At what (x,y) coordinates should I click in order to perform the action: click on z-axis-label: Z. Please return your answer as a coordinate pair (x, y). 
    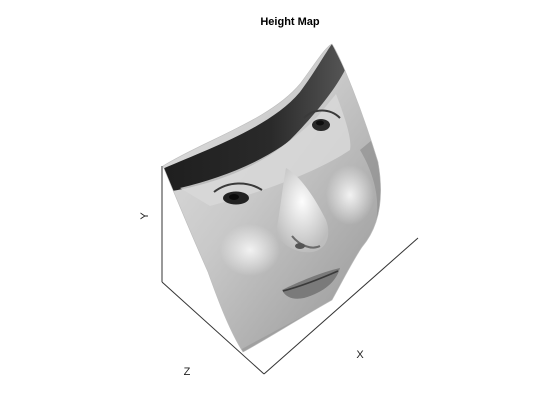
    Looking at the image, I should click on (187, 372).